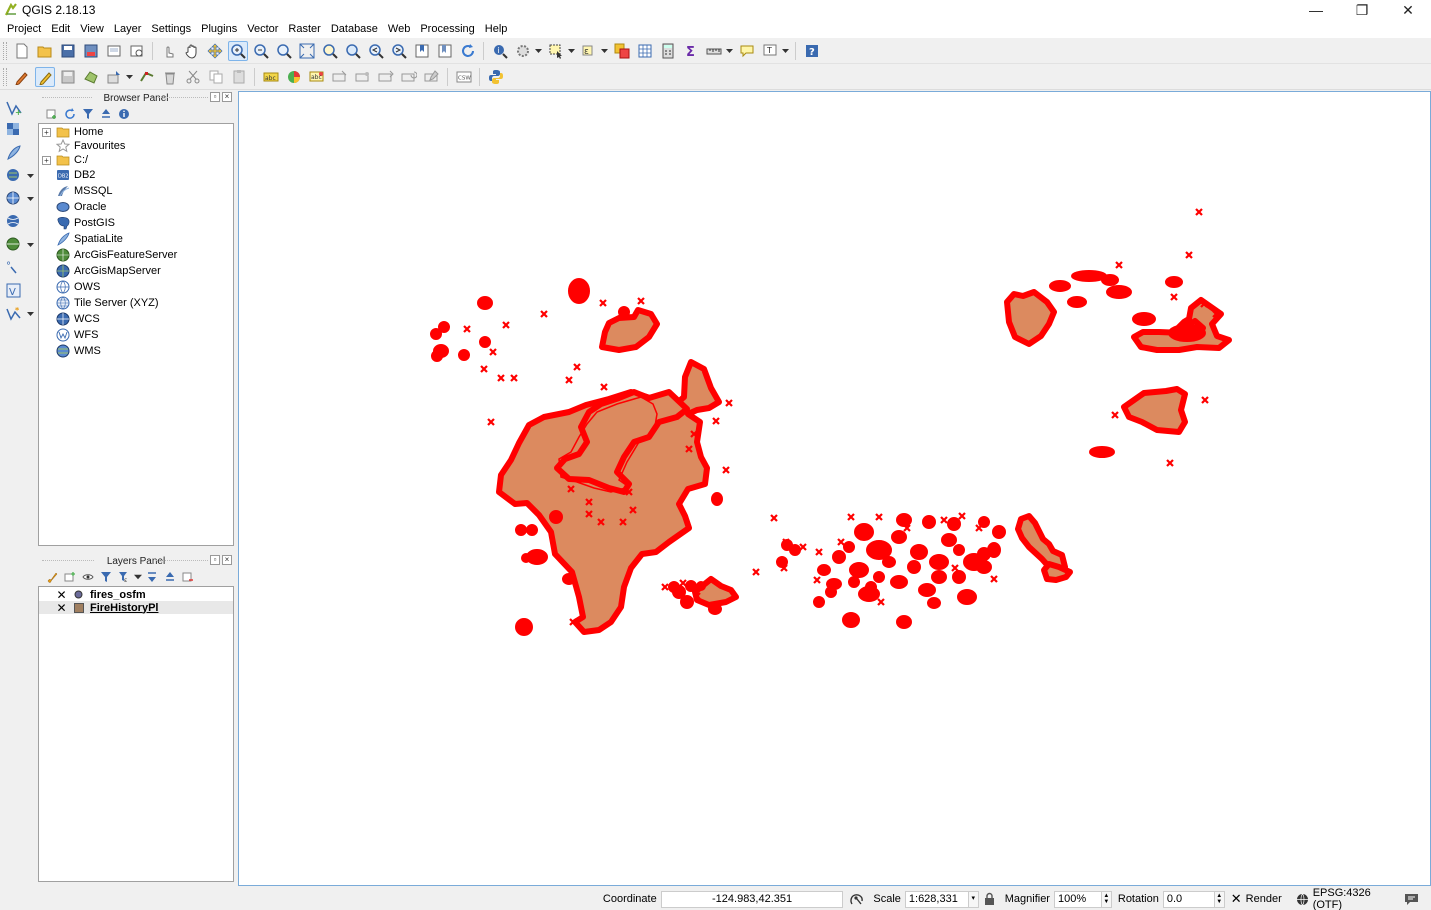 This screenshot has width=1431, height=910. Describe the element at coordinates (114, 51) in the screenshot. I see `new-print-composer-button` at that location.